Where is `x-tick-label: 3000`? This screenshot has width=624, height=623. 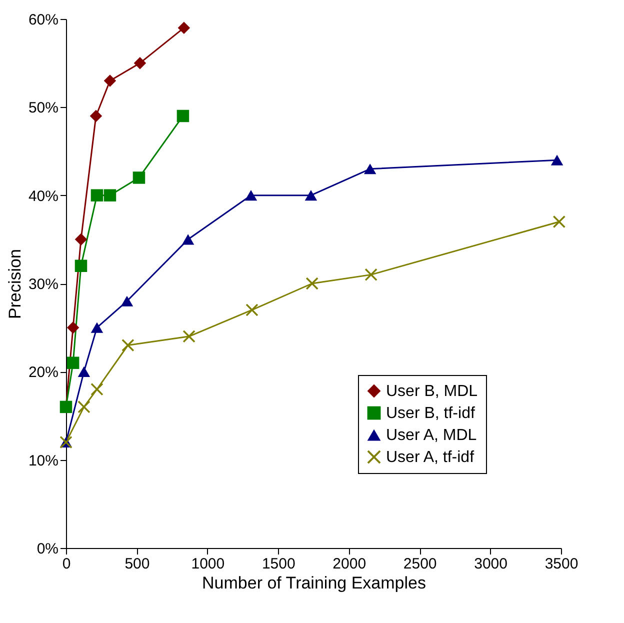 x-tick-label: 3000 is located at coordinates (491, 564).